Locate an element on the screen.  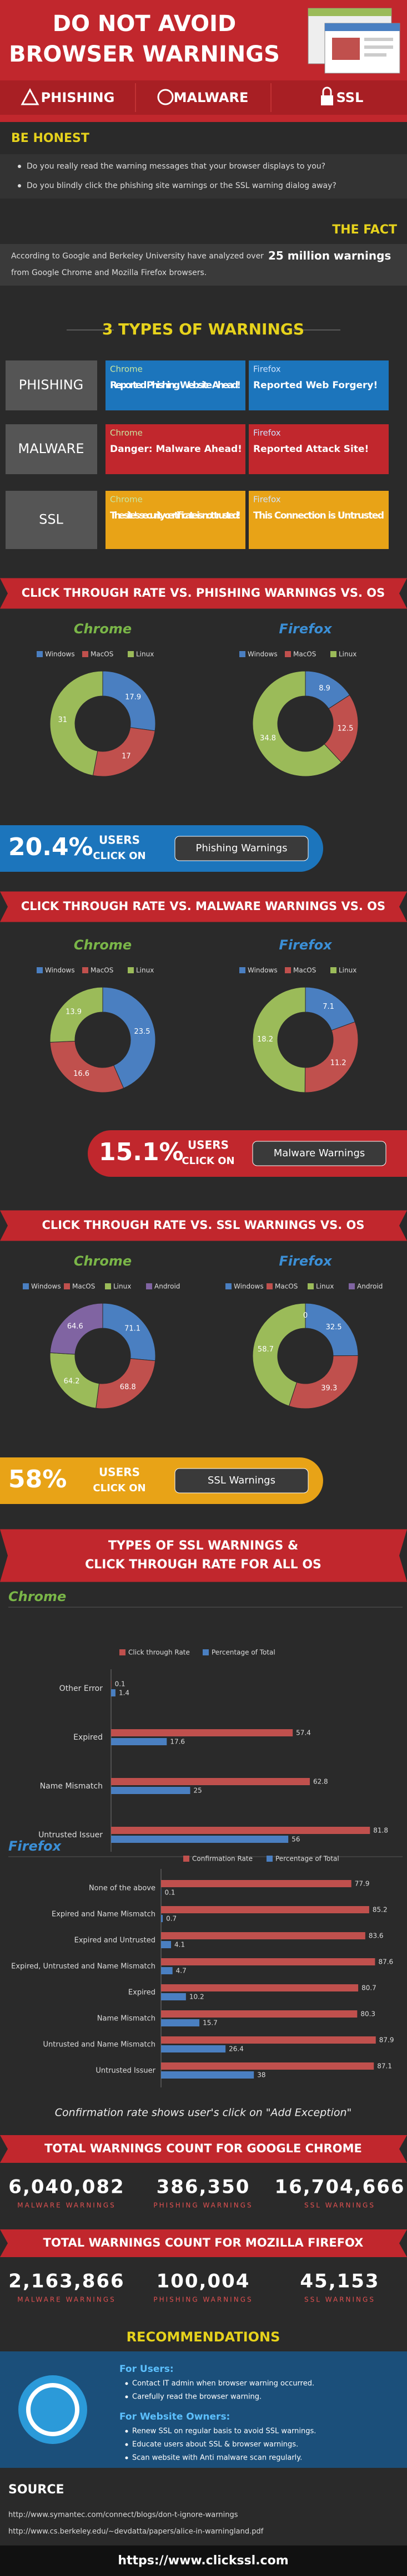
slice-label: 58.7 is located at coordinates (266, 1349).